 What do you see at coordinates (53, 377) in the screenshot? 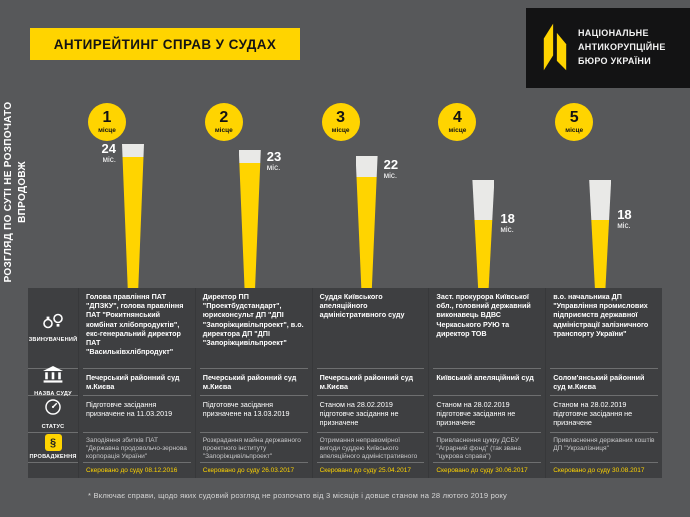
I see `court-building-icon` at bounding box center [53, 377].